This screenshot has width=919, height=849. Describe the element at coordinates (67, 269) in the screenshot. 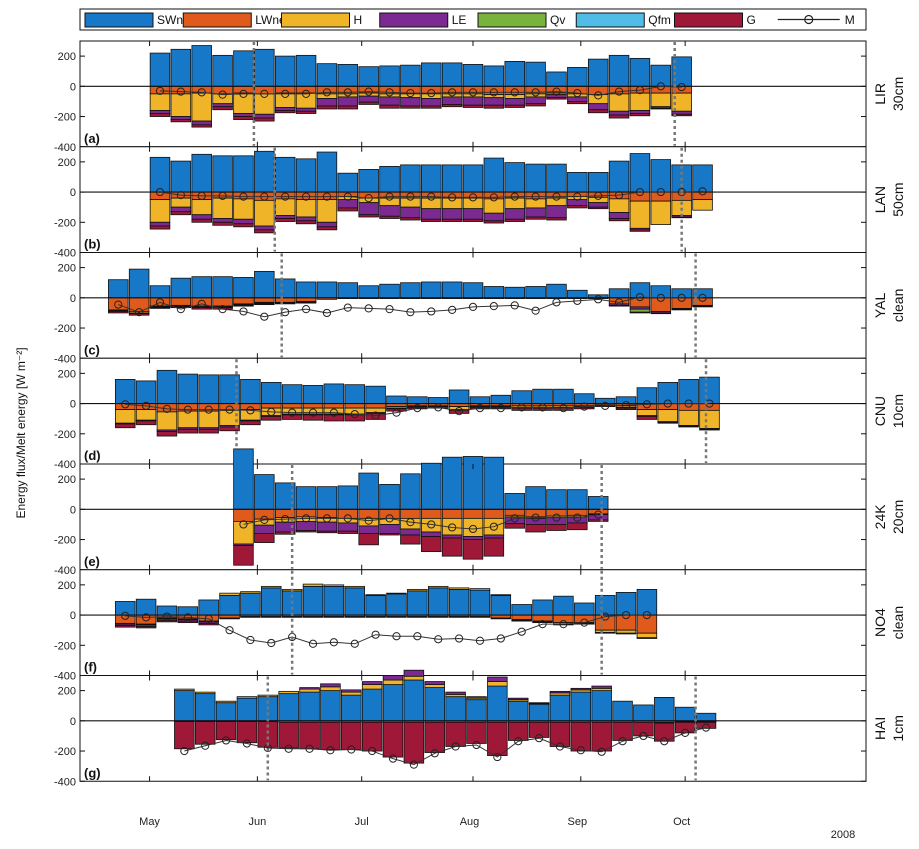

I see `y-tick-label: 200` at that location.